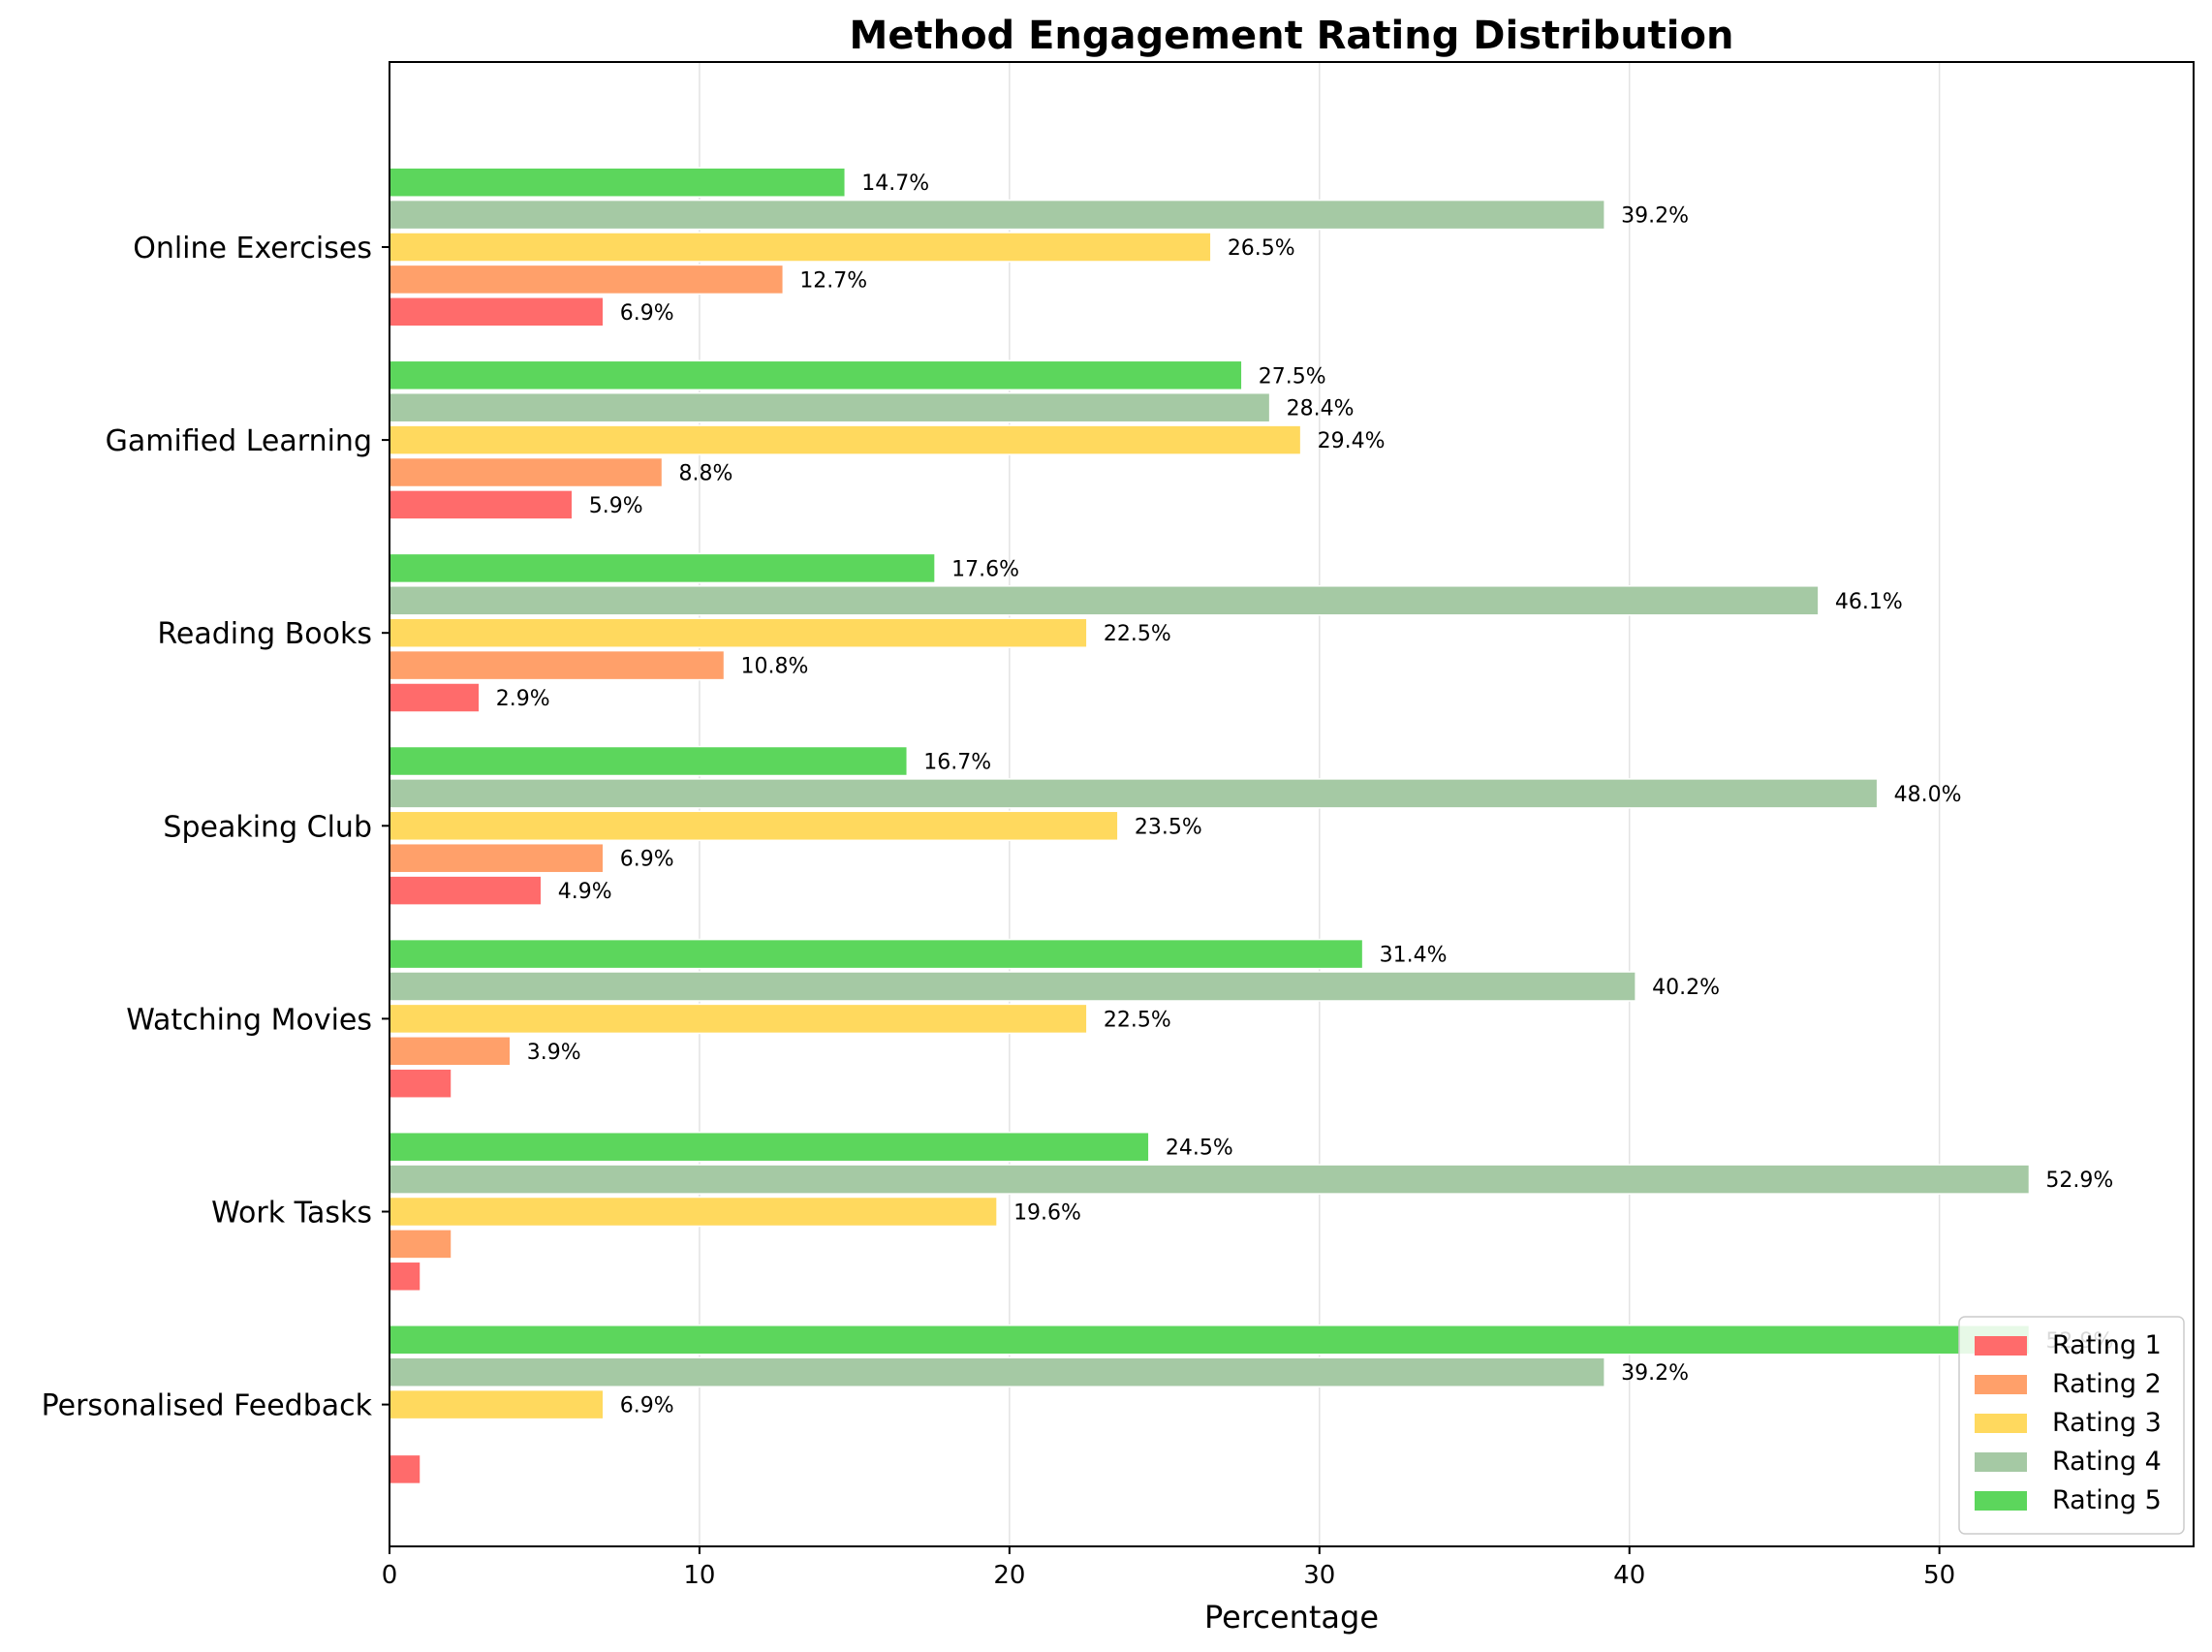  What do you see at coordinates (1321, 409) in the screenshot?
I see `data-label: 28.4%` at bounding box center [1321, 409].